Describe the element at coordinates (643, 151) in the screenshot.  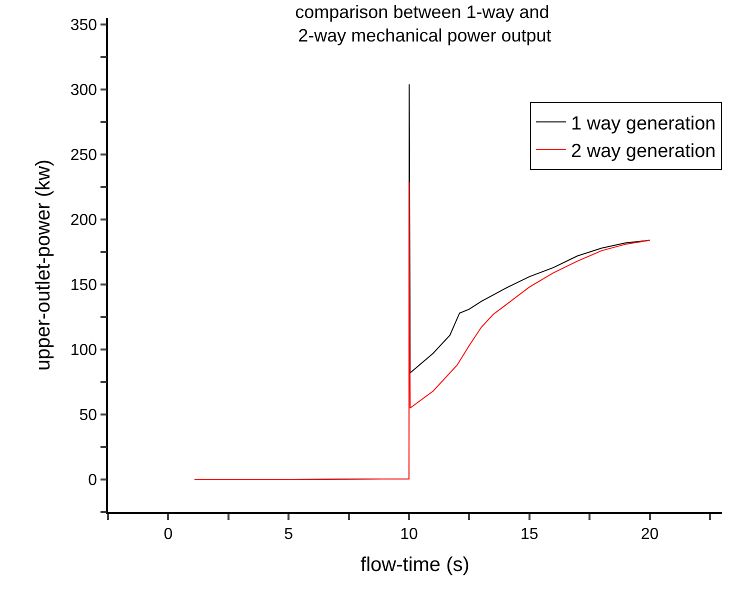
I see `legend-label: 2 way generation` at that location.